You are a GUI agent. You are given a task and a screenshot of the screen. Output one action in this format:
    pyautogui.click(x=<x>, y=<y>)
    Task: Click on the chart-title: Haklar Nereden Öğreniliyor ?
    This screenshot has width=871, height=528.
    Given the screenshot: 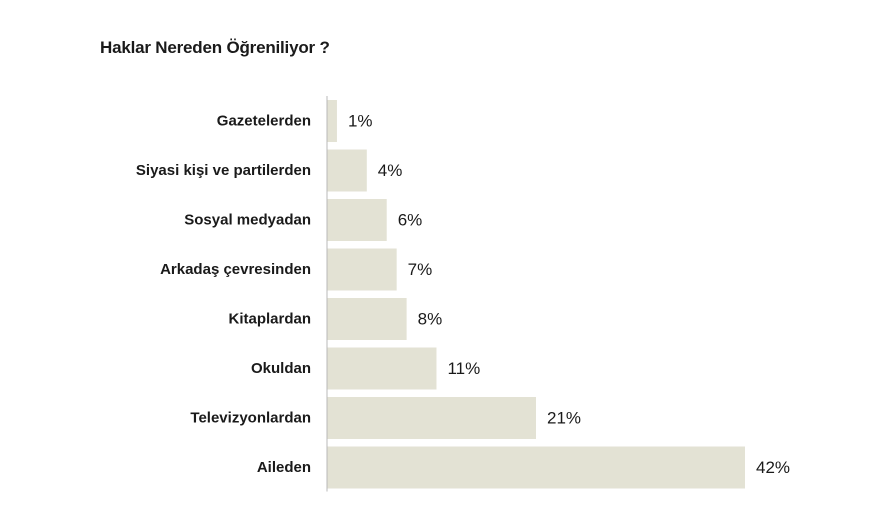 What is the action you would take?
    pyautogui.click(x=215, y=47)
    